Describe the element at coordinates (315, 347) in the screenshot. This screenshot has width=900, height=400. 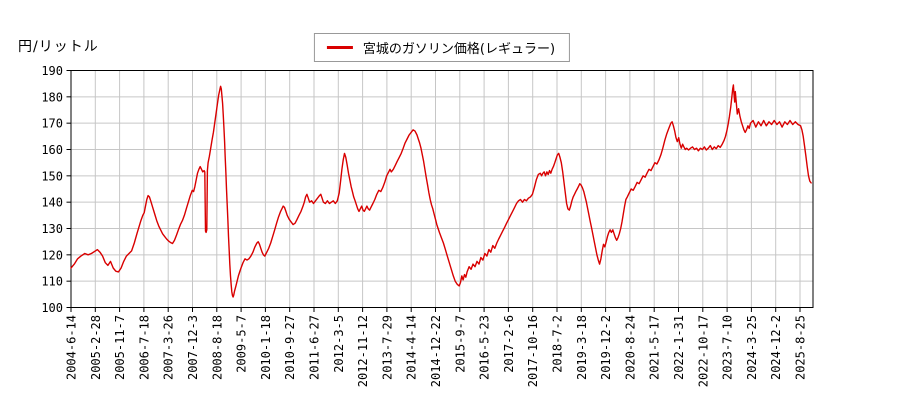
I see `x-tick-label: 2011-6-27` at that location.